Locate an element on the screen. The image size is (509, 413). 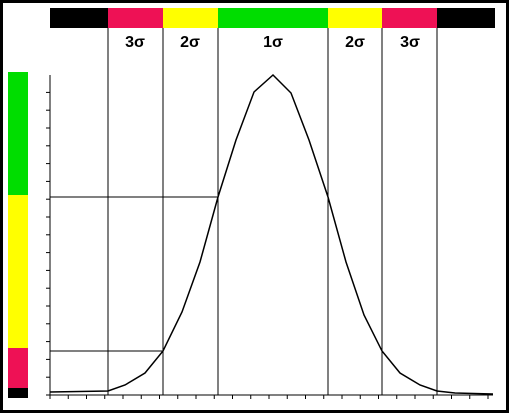
top-band is located at coordinates (272, 18).